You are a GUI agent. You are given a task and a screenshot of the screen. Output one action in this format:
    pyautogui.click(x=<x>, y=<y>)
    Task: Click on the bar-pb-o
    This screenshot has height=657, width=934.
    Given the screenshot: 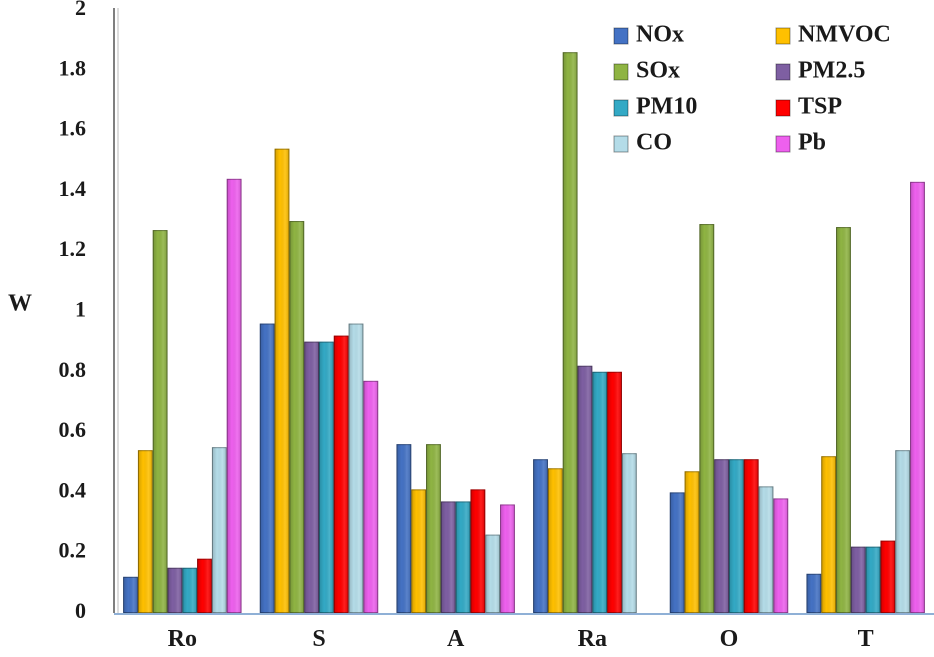 What is the action you would take?
    pyautogui.click(x=781, y=555)
    